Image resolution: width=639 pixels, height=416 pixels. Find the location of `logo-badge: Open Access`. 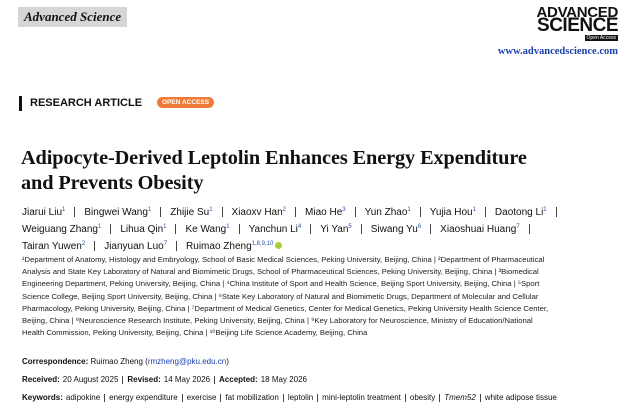

logo-badge: Open Access is located at coordinates (601, 38).